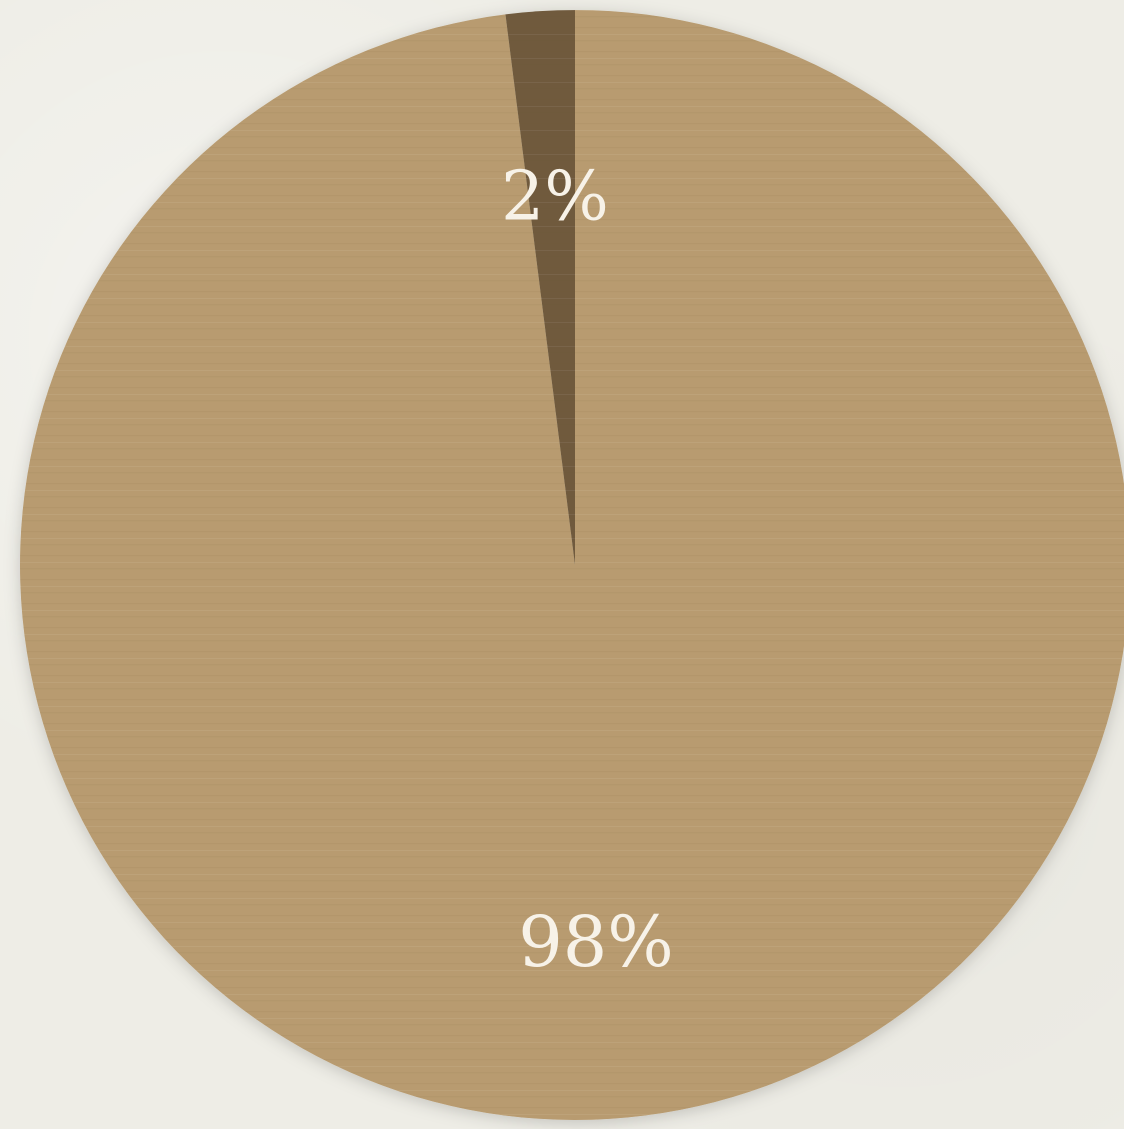  What do you see at coordinates (587, 571) in the screenshot?
I see `pie-labels: 2% 98%` at bounding box center [587, 571].